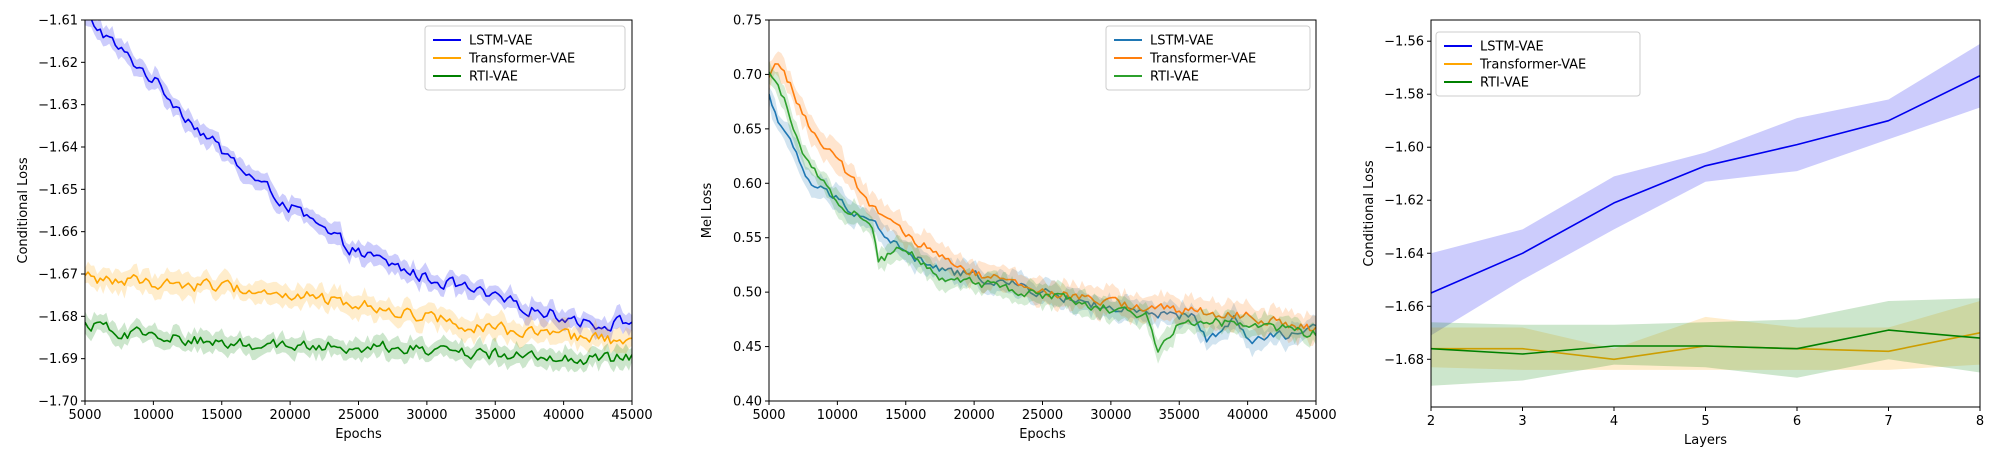 This screenshot has height=456, width=1999. Describe the element at coordinates (1705, 421) in the screenshot. I see `x-tick-label: 5` at that location.